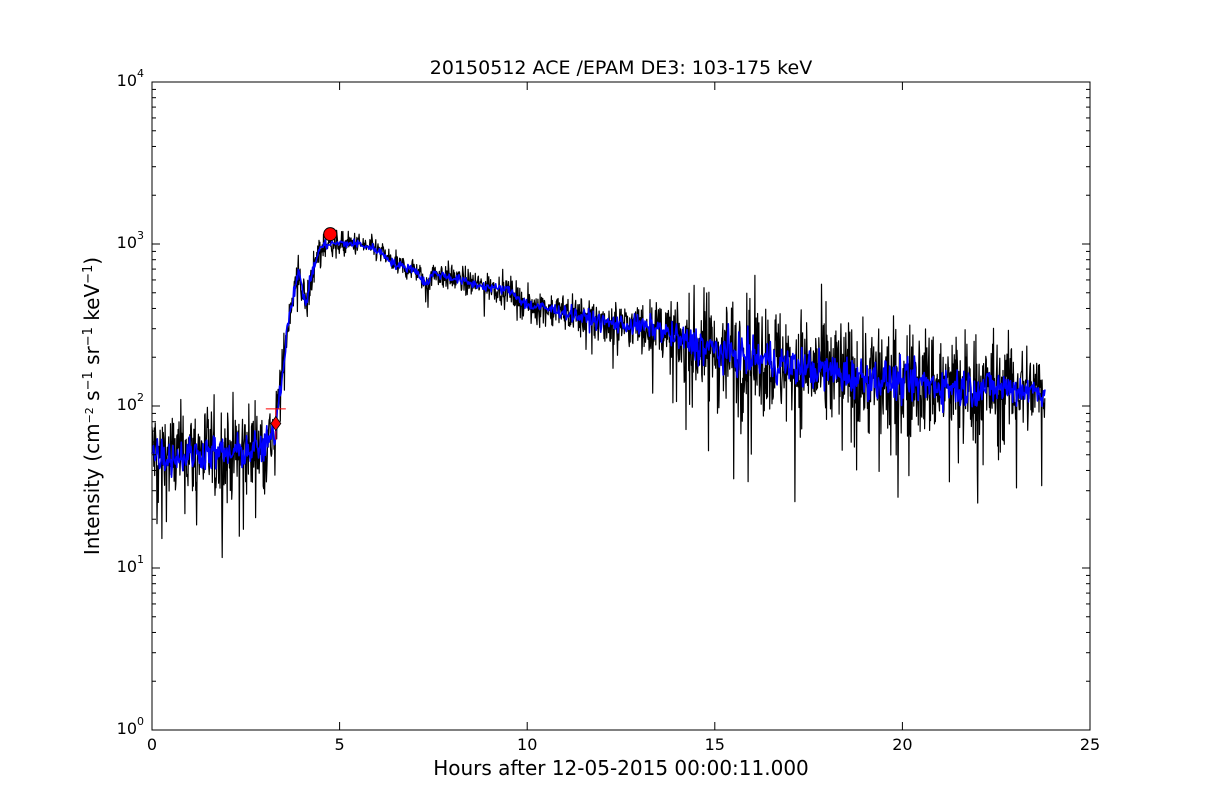  I want to click on y-tick-label: 10⁰, so click(130, 726).